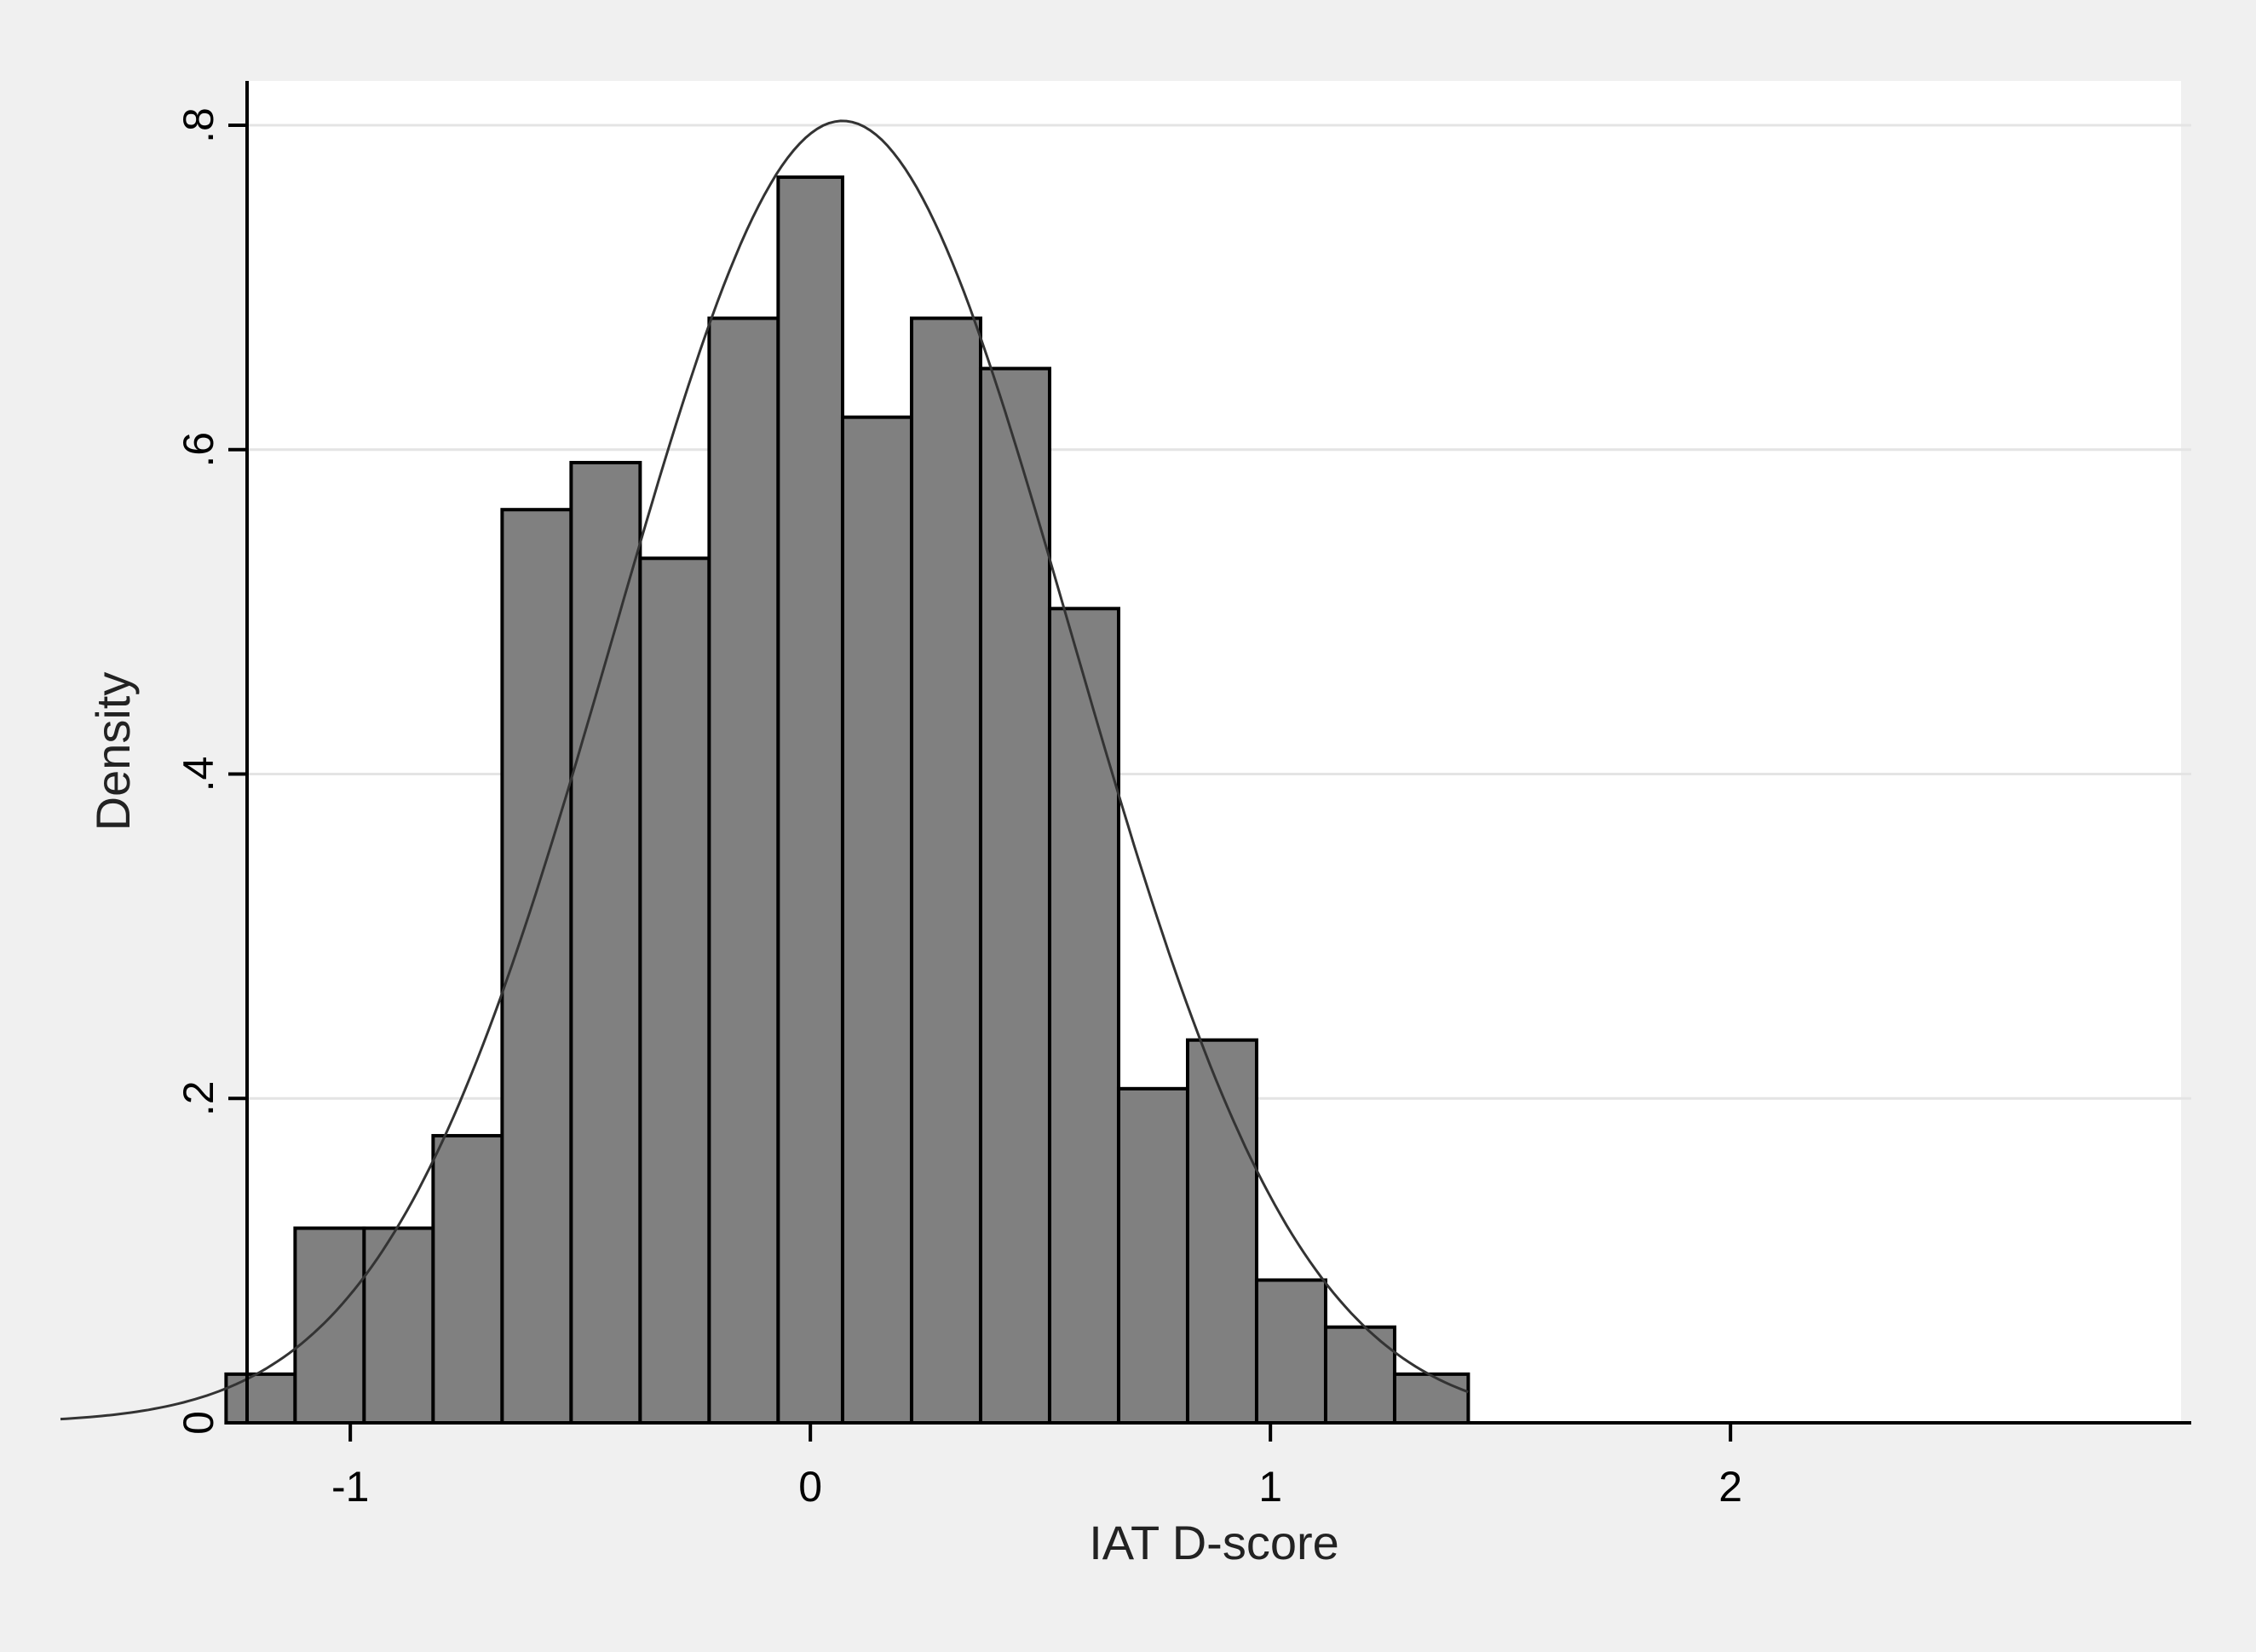 The width and height of the screenshot is (2256, 1652). Describe the element at coordinates (198, 774) in the screenshot. I see `y-tick-label-2: .4` at that location.